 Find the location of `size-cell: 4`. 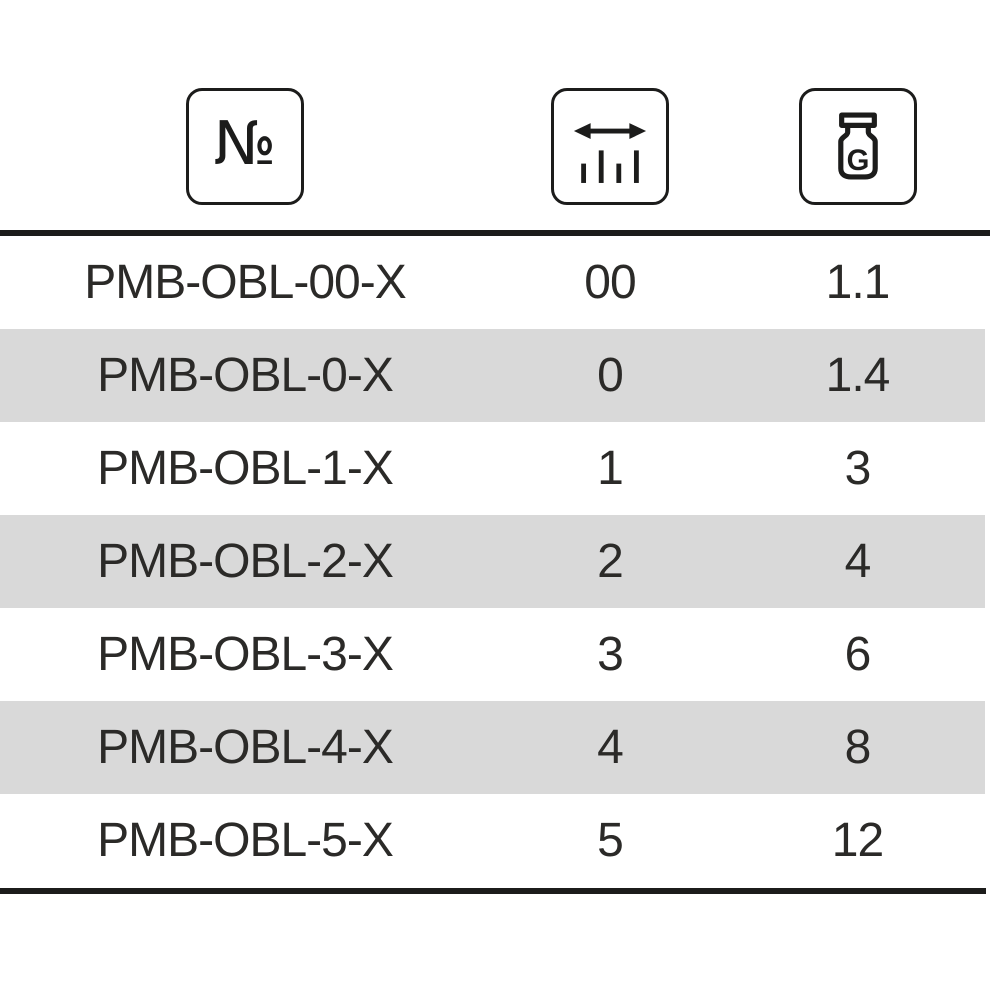

size-cell: 4 is located at coordinates (610, 747).